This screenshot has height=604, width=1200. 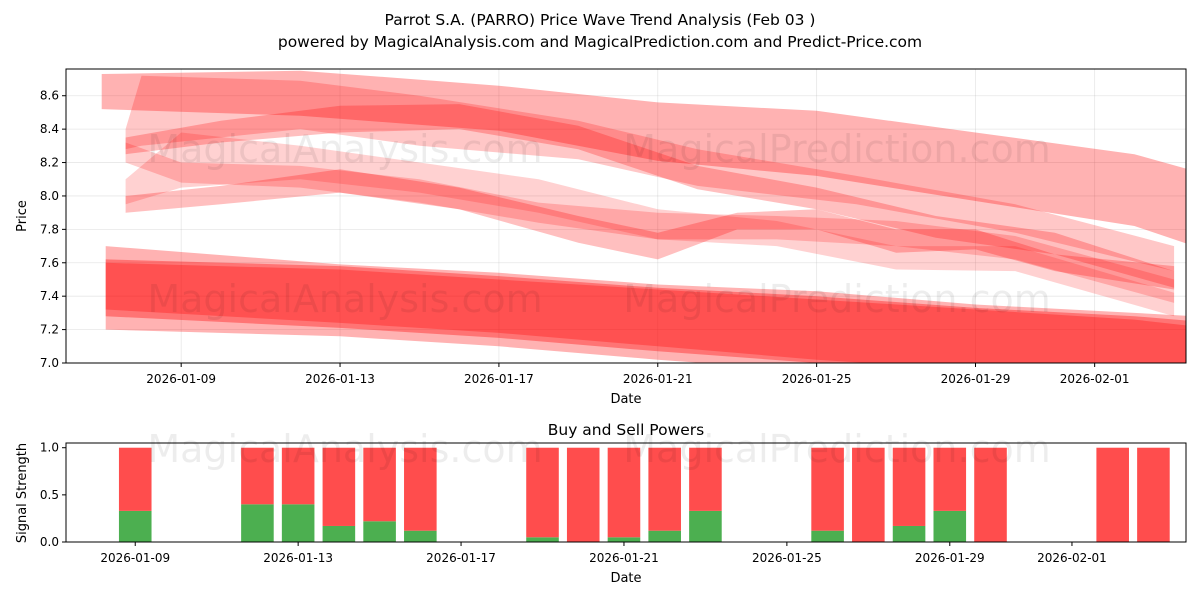 I want to click on buy-sell-y-tick-label: 1.0, so click(x=49, y=448).